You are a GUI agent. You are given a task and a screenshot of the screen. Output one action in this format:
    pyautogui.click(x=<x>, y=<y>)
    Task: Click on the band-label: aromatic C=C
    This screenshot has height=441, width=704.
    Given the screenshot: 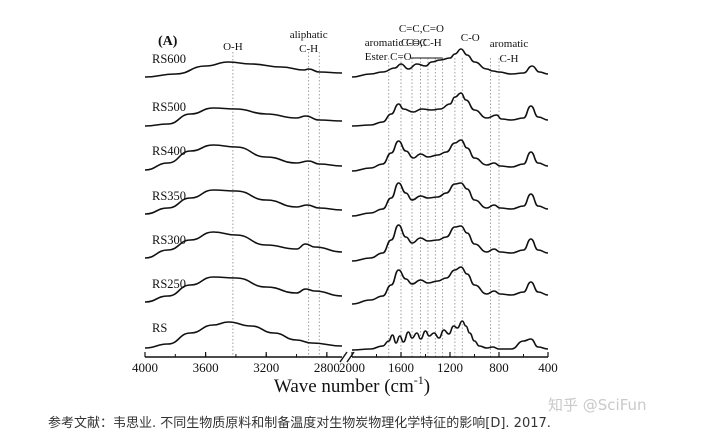 What is the action you would take?
    pyautogui.click(x=396, y=43)
    